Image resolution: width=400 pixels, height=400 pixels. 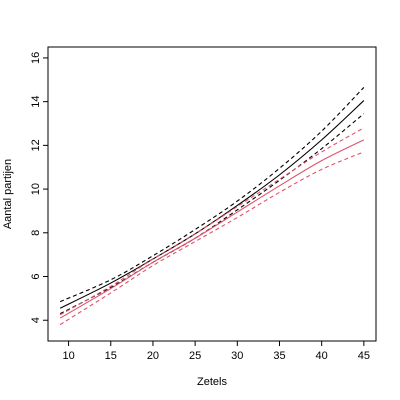 What do you see at coordinates (36, 58) in the screenshot?
I see `y-tick-label: 16` at bounding box center [36, 58].